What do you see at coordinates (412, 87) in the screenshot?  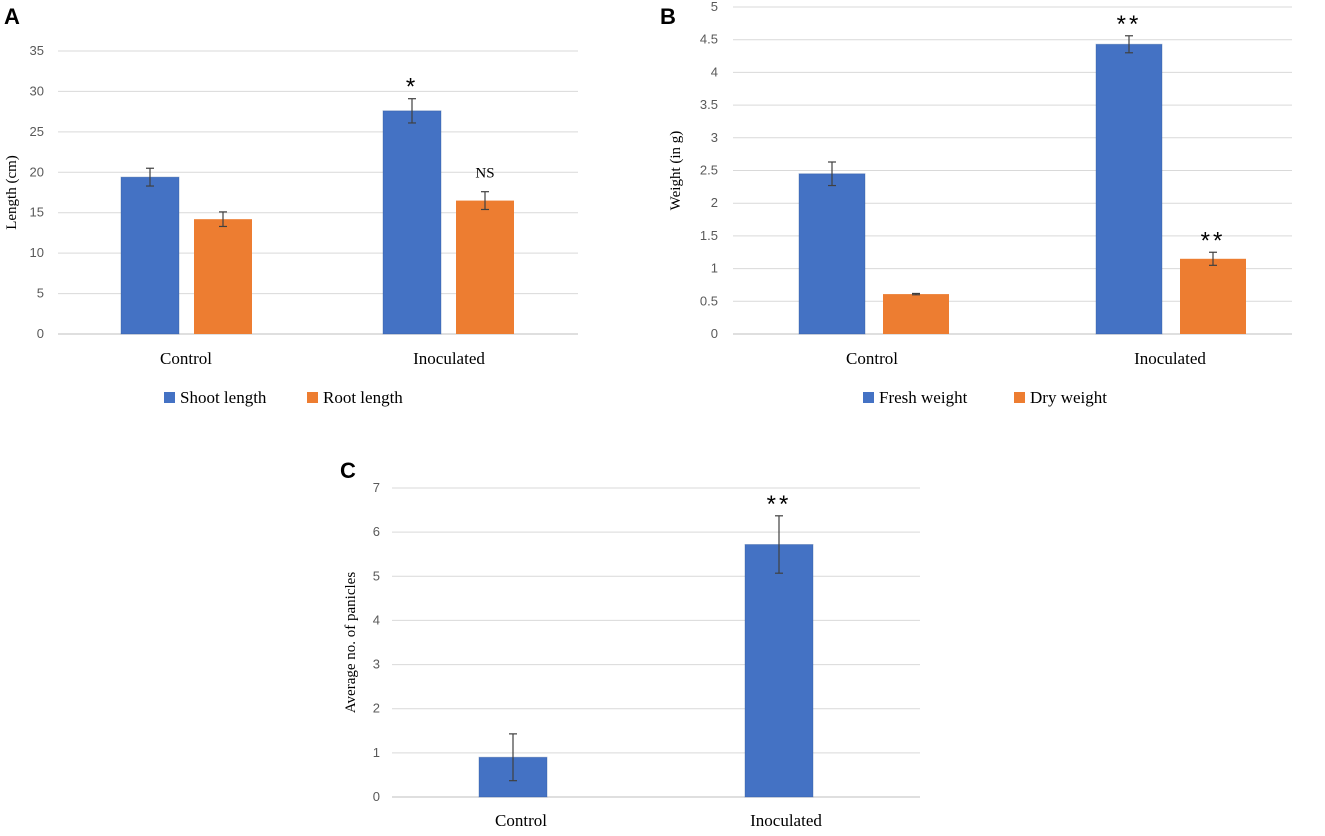 I see `significance-label: *` at bounding box center [412, 87].